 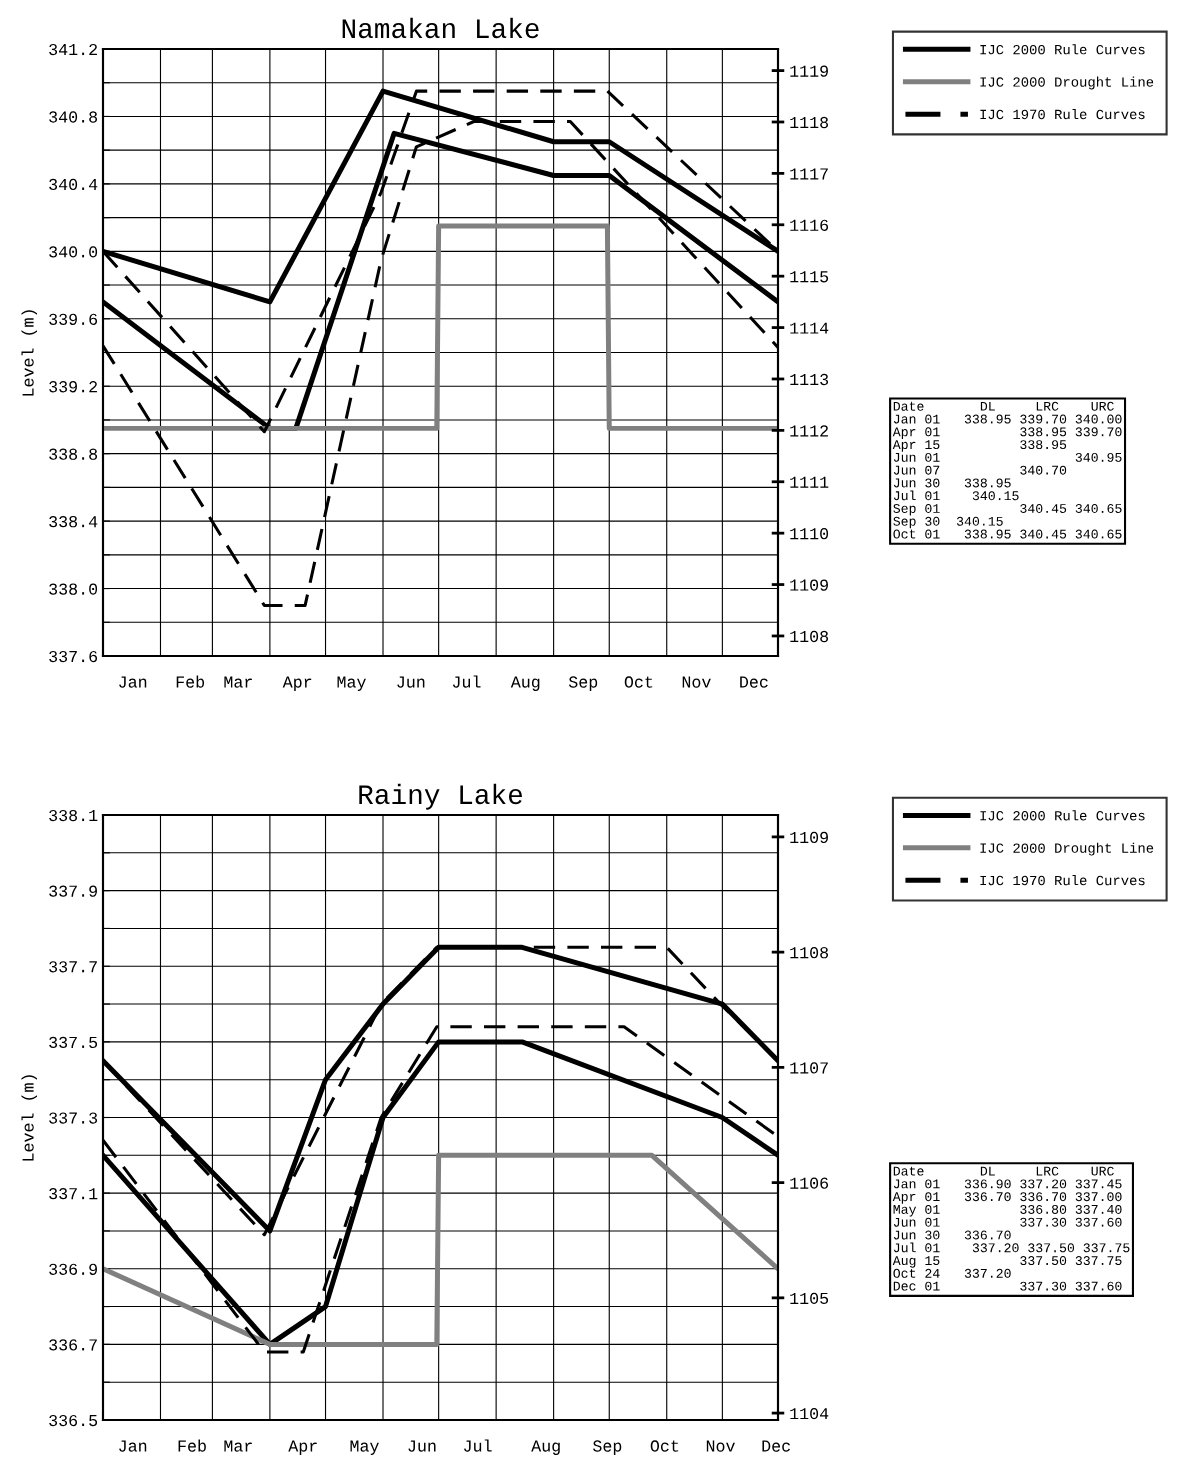 What do you see at coordinates (809, 431) in the screenshot?
I see `y2-tick-label: 1112` at bounding box center [809, 431].